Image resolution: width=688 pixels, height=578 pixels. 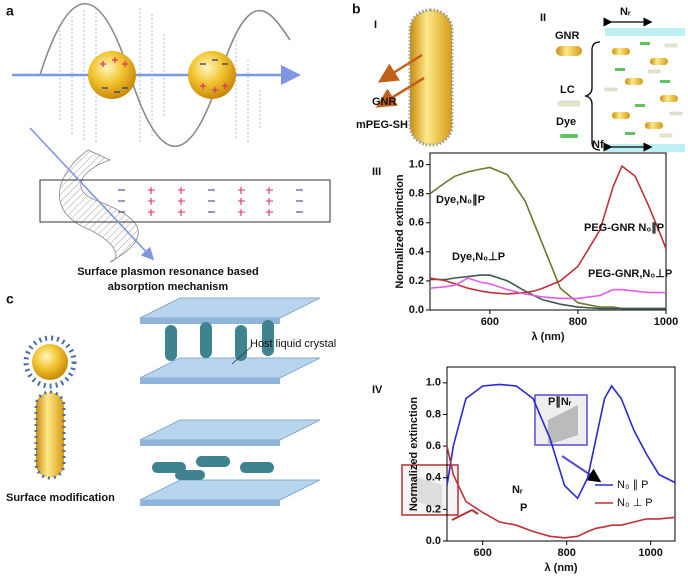 What do you see at coordinates (382, 125) in the screenshot?
I see `label: mPEG-SH` at bounding box center [382, 125].